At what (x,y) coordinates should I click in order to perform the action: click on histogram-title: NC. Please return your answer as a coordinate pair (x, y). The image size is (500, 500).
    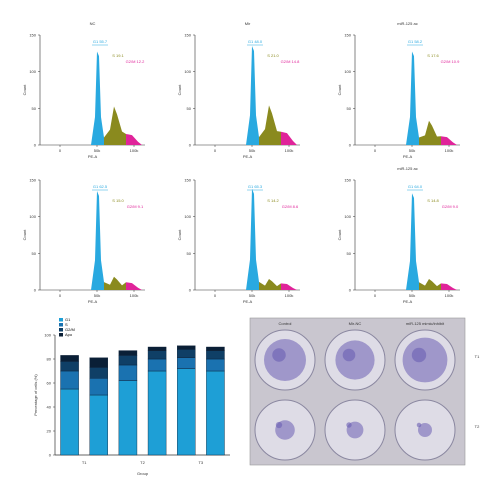
    Looking at the image, I should click on (93, 23).